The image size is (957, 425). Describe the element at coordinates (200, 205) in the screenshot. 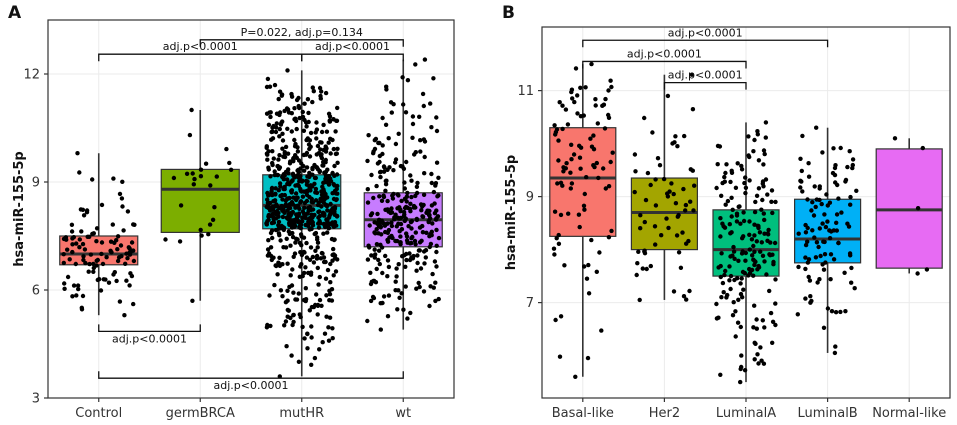

I see `box-germbrca` at that location.